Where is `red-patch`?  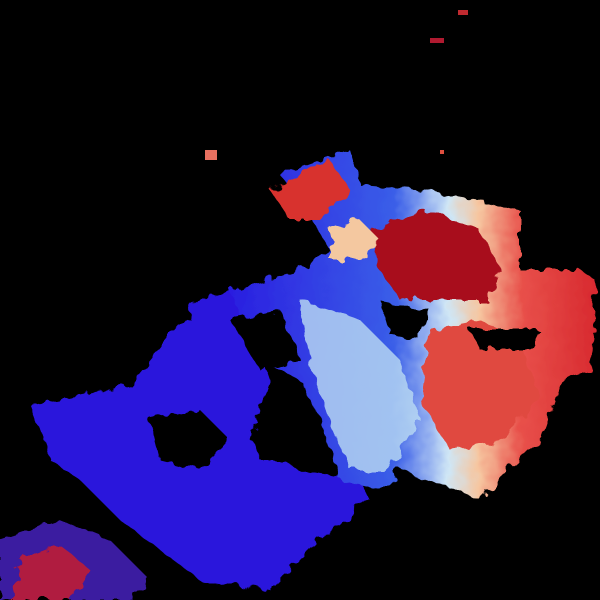 red-patch is located at coordinates (50, 572).